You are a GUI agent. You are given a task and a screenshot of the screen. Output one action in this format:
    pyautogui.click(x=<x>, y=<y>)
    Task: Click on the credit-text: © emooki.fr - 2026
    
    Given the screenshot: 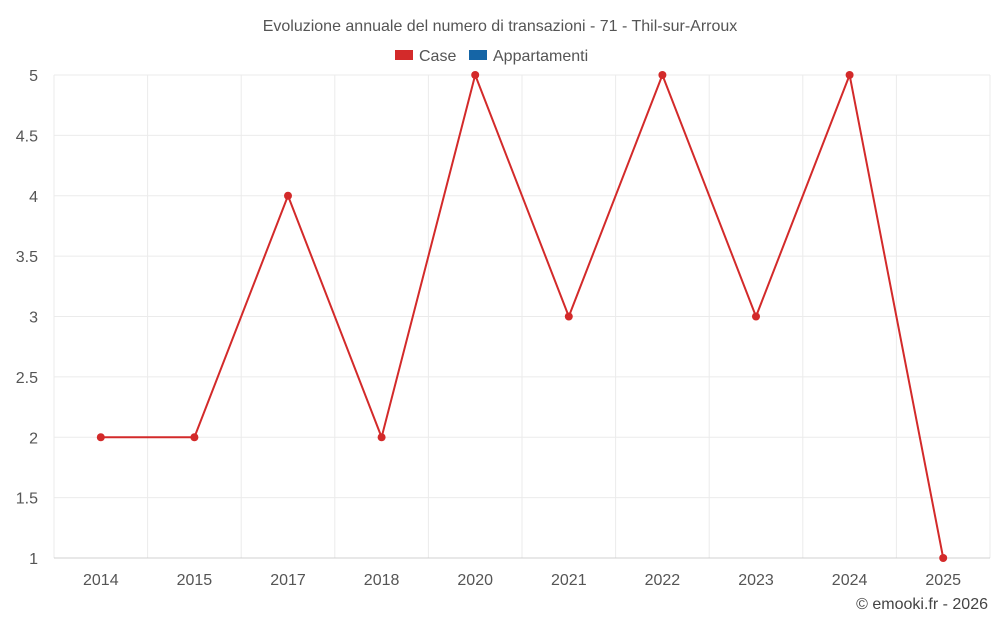 What is the action you would take?
    pyautogui.click(x=922, y=604)
    